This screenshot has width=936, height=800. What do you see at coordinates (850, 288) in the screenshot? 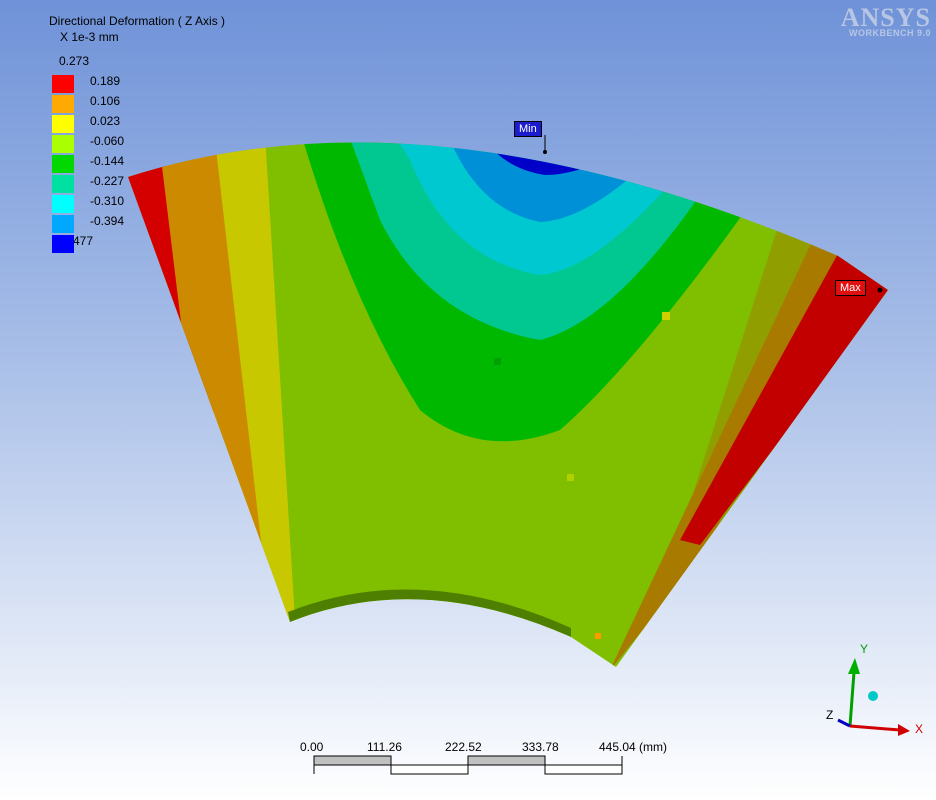
I see `max-probe-label: Max` at bounding box center [850, 288].